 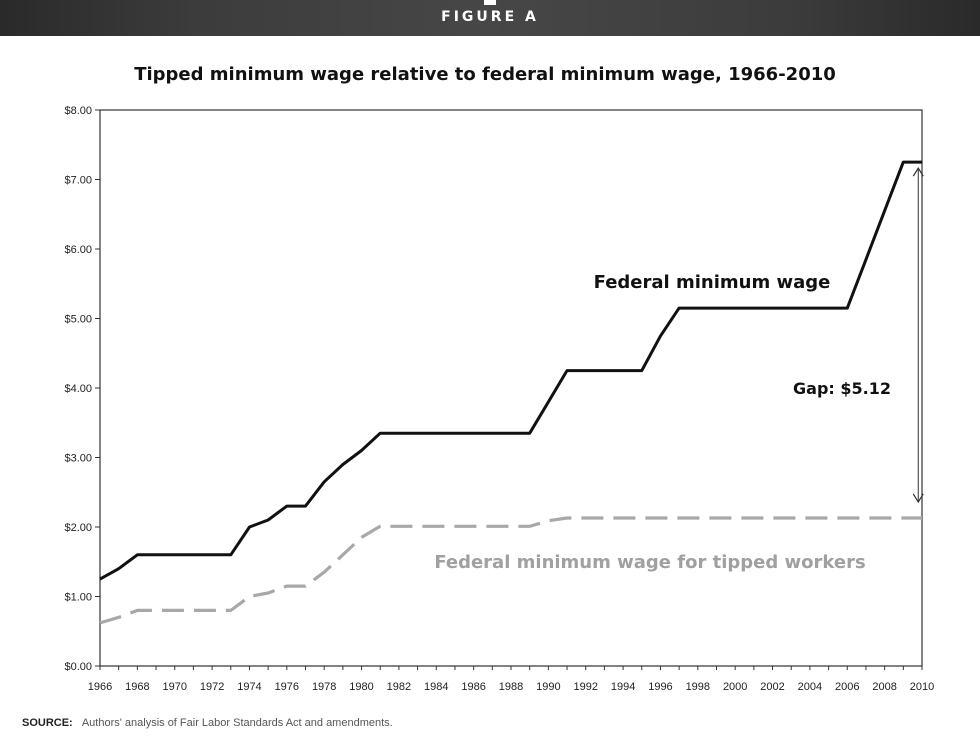 I want to click on figure-header-band: FIGURE A, so click(x=490, y=18).